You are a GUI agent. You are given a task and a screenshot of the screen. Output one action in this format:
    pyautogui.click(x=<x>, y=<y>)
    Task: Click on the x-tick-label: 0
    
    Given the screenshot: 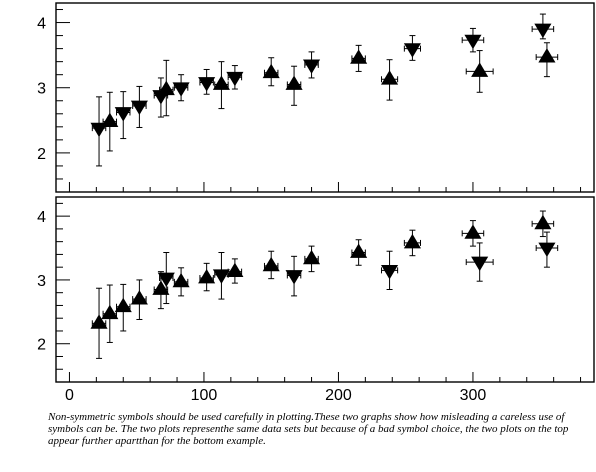 What is the action you would take?
    pyautogui.click(x=69, y=395)
    